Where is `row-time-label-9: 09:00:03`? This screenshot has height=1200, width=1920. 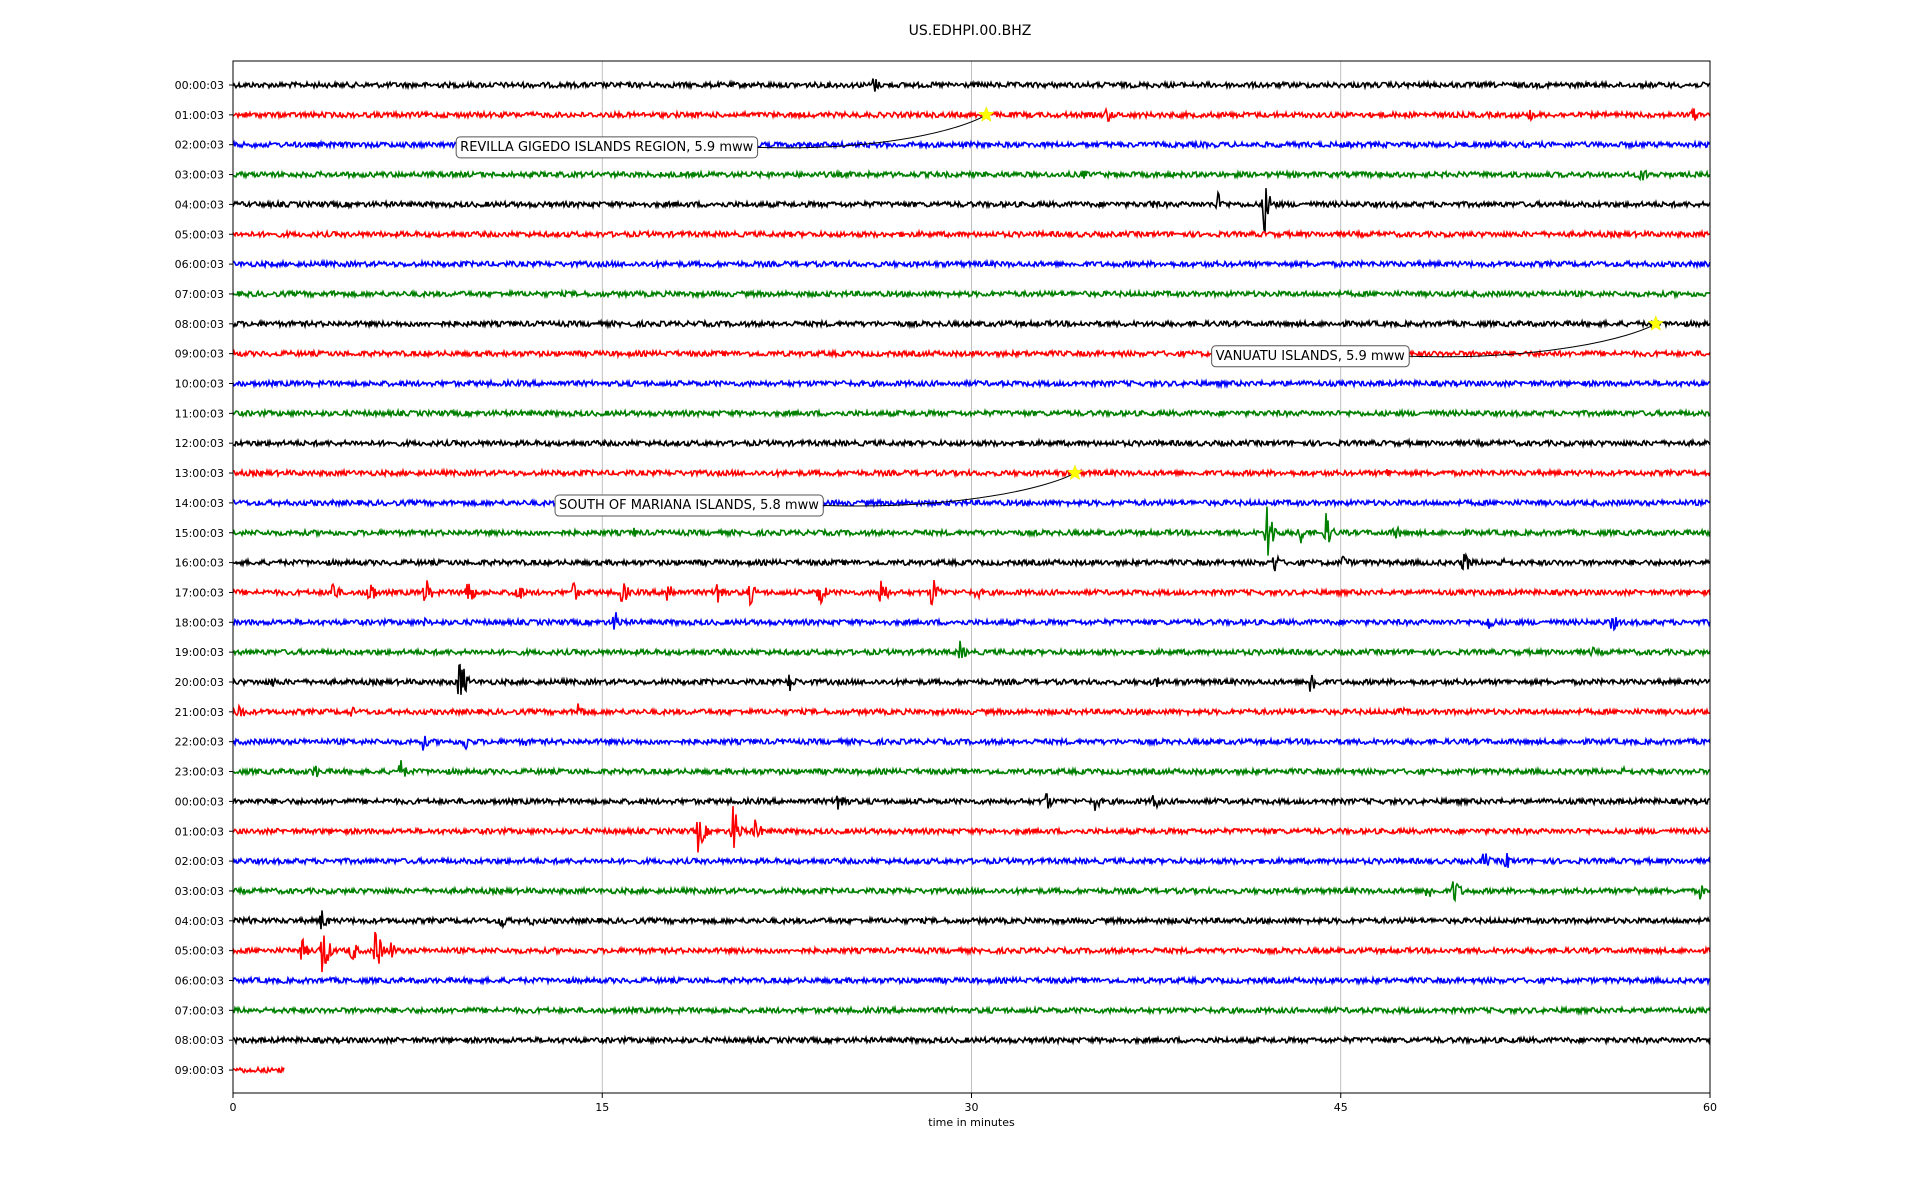 row-time-label-9: 09:00:03 is located at coordinates (199, 354).